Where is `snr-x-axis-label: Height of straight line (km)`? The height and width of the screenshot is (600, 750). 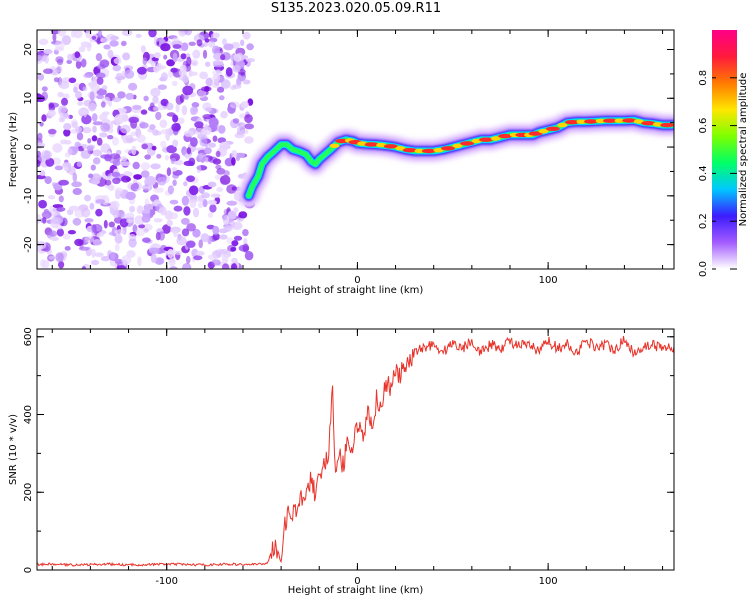
snr-x-axis-label: Height of straight line (km) is located at coordinates (356, 590).